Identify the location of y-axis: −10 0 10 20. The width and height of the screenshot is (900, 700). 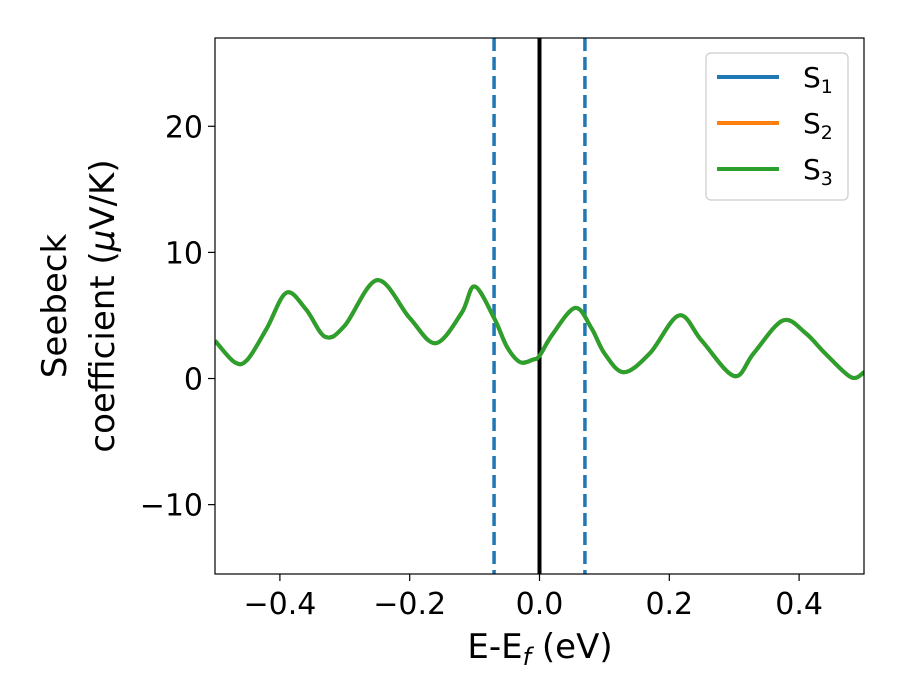
(177, 317).